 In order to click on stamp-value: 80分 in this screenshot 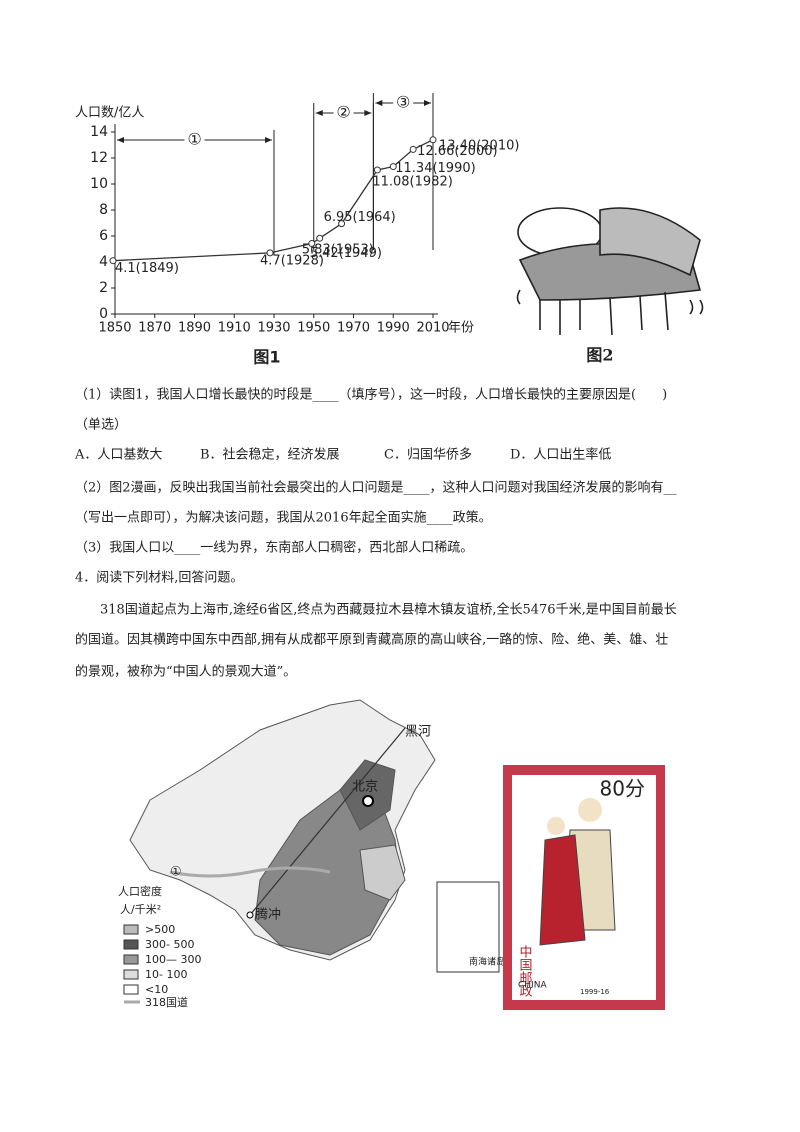, I will do `click(622, 789)`.